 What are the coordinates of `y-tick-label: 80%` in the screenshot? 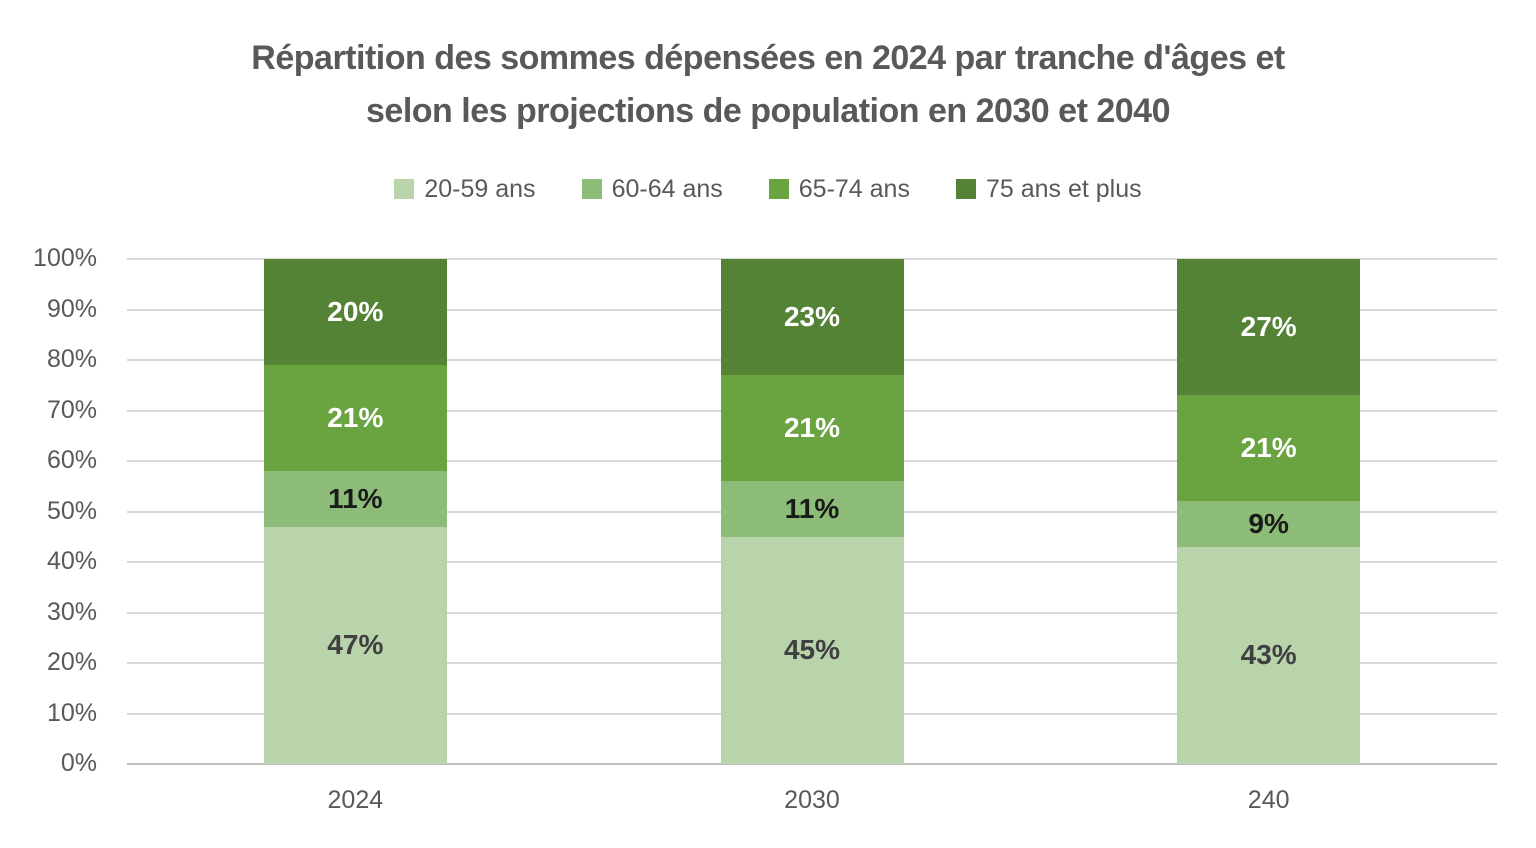 It's located at (71, 359).